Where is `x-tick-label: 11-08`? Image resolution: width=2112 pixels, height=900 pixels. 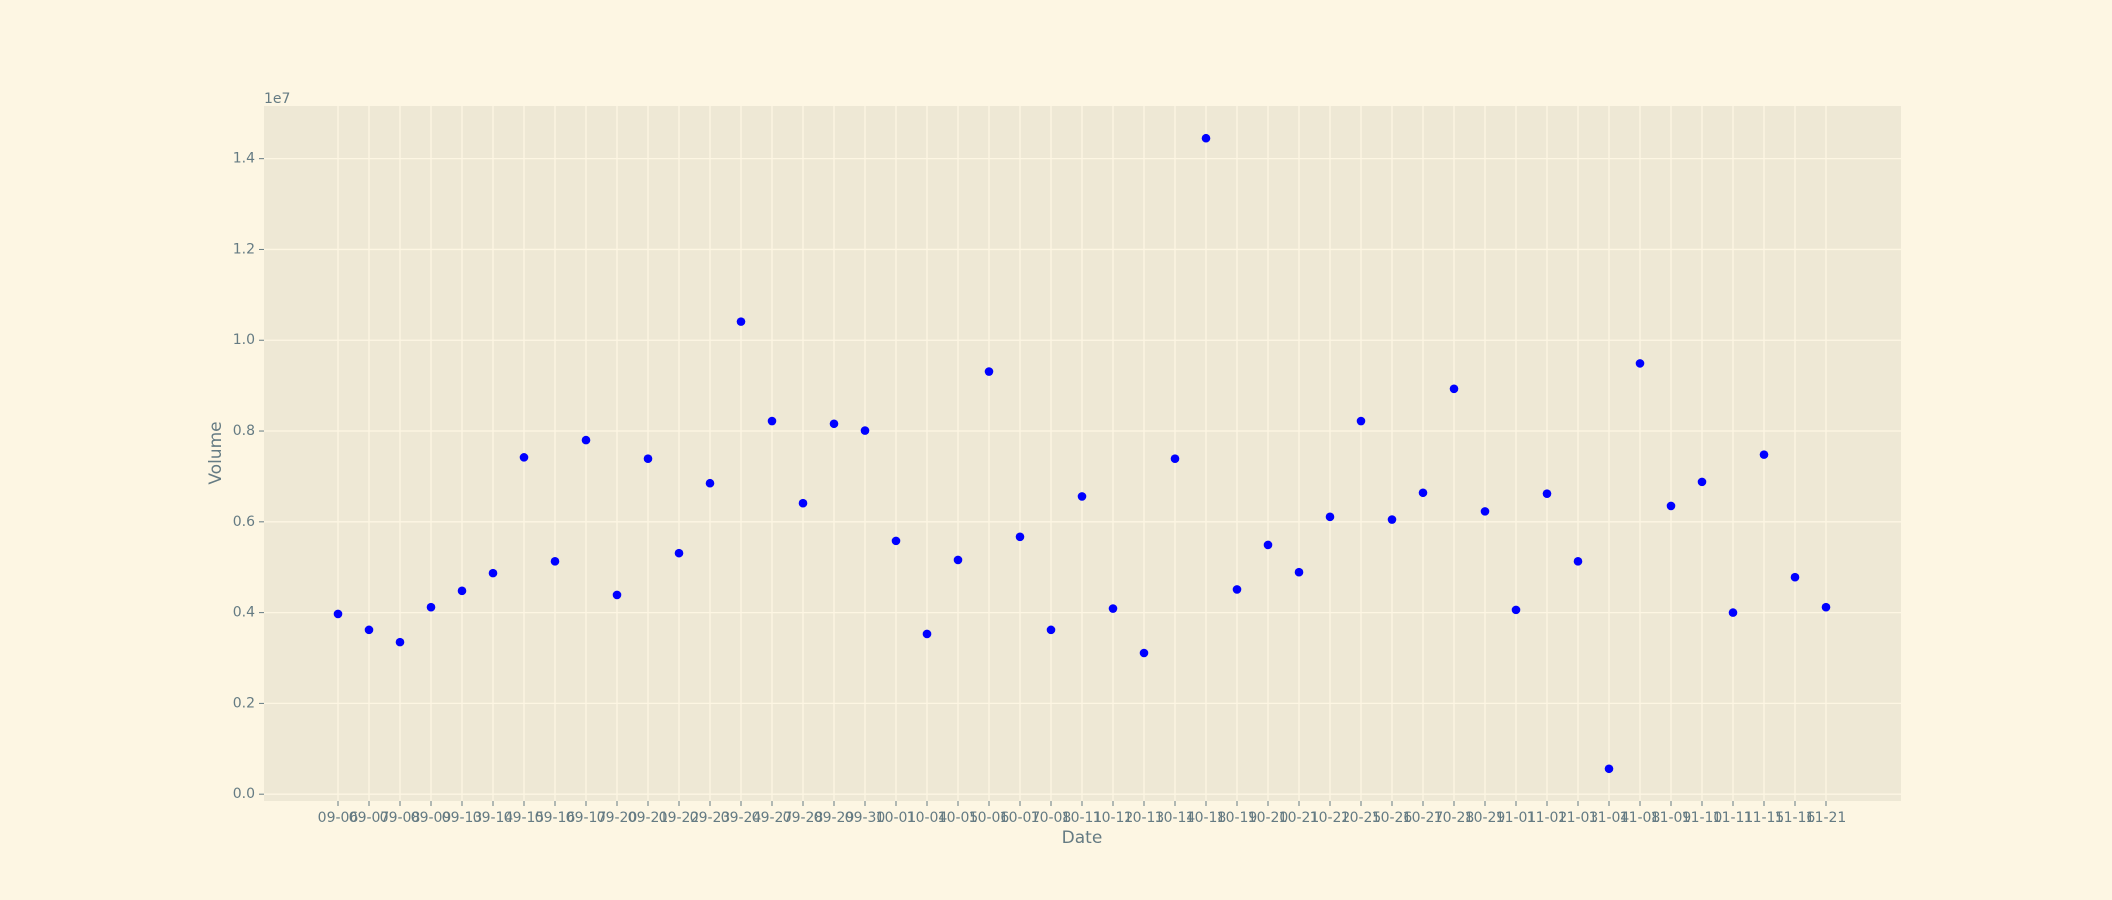
x-tick-label: 11-08 is located at coordinates (1640, 818).